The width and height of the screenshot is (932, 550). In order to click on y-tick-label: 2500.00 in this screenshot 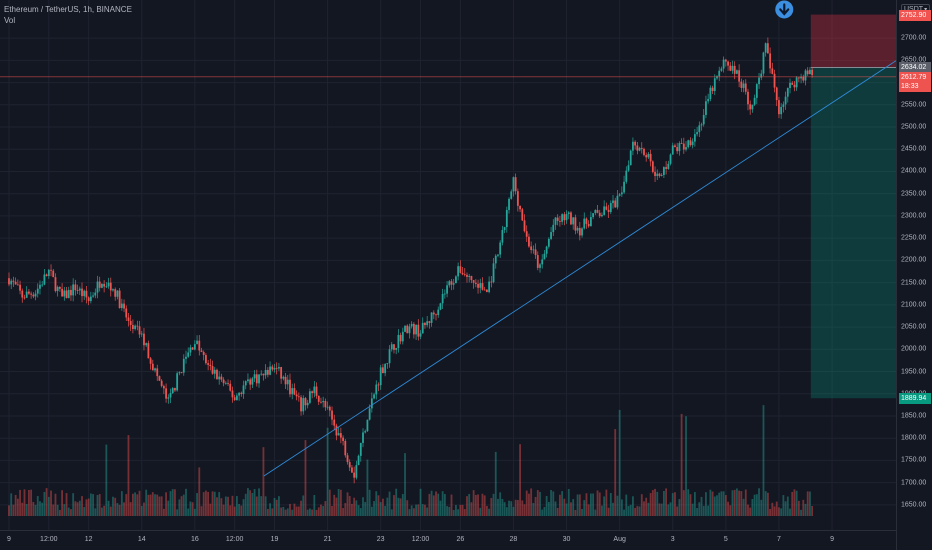, I will do `click(914, 127)`.